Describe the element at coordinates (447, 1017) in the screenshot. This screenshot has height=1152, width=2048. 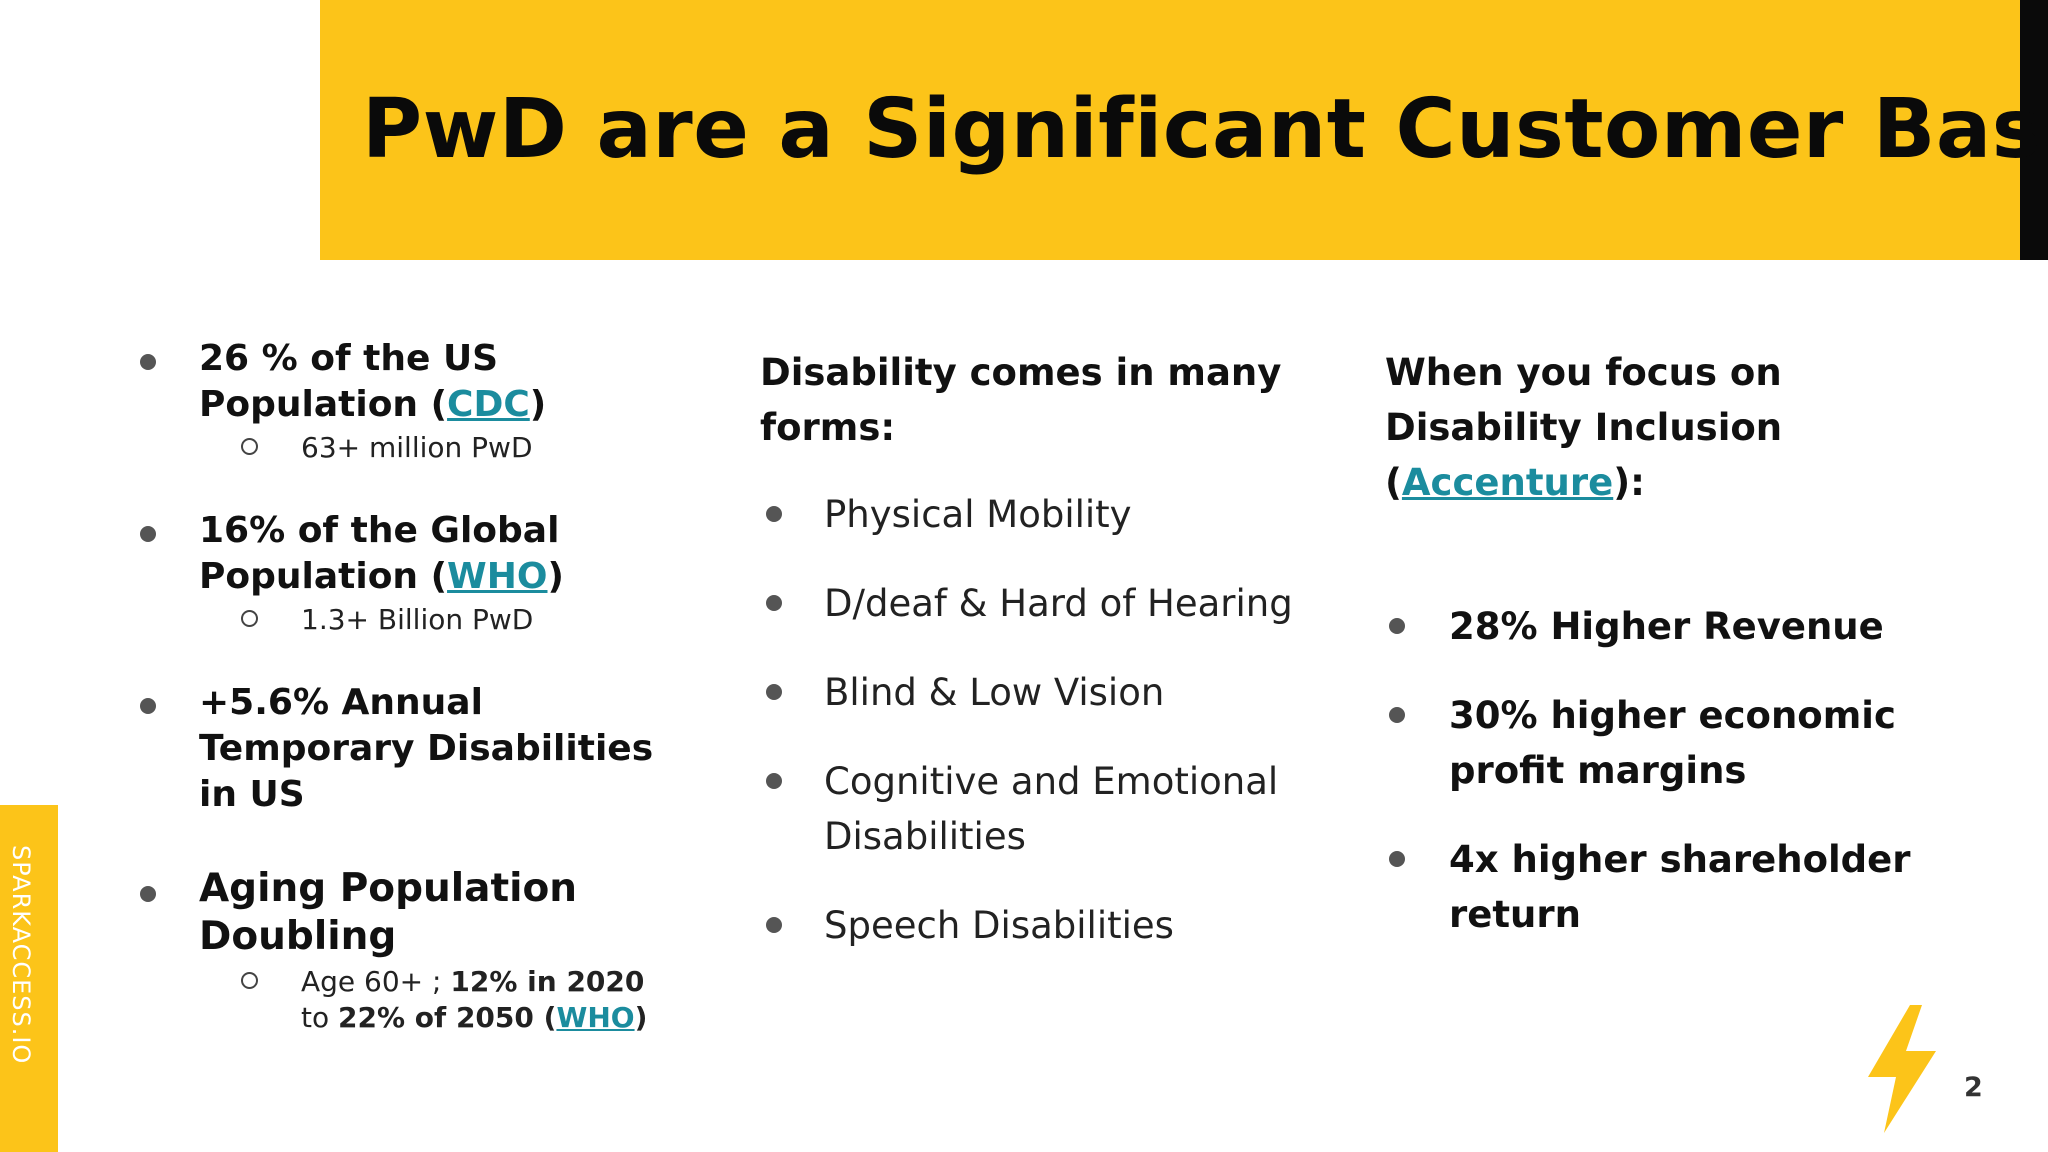
I see `aging-sub-2050: 22% of 2050 (` at that location.